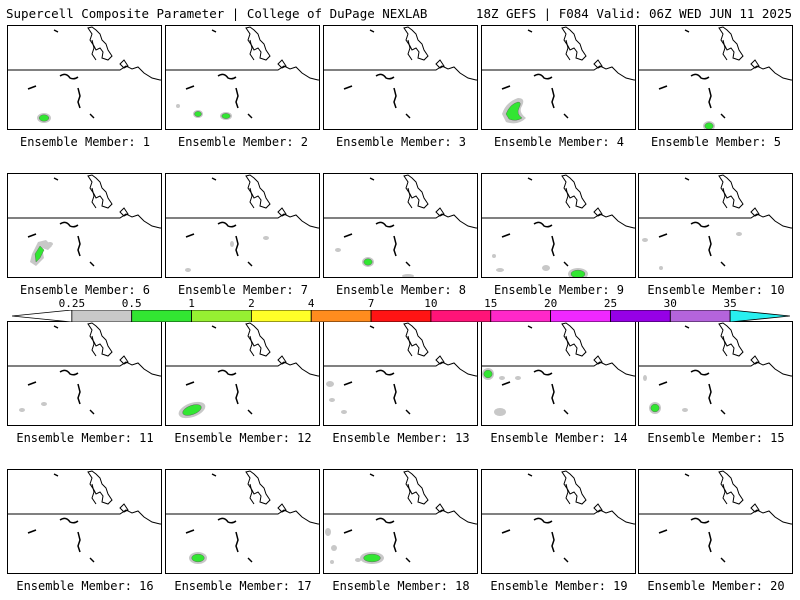 Image resolution: width=800 pixels, height=600 pixels. Describe the element at coordinates (559, 586) in the screenshot. I see `ensemble-member-caption: Ensemble Member: 19` at that location.